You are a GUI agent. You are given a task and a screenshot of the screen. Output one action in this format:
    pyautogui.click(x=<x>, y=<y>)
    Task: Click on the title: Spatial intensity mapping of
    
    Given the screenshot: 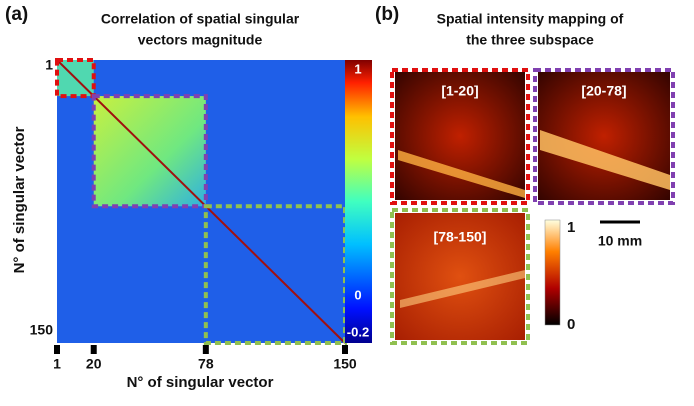 What is the action you would take?
    pyautogui.click(x=530, y=19)
    